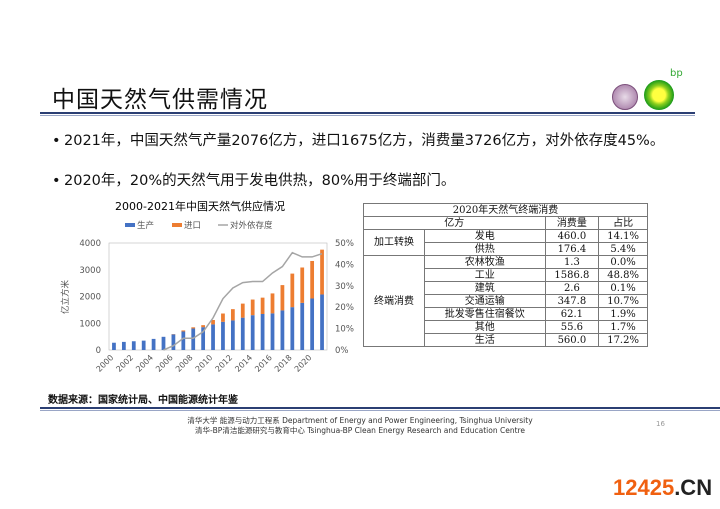 The width and height of the screenshot is (720, 509). What do you see at coordinates (192, 226) in the screenshot?
I see `legend-label: 进口` at bounding box center [192, 226].